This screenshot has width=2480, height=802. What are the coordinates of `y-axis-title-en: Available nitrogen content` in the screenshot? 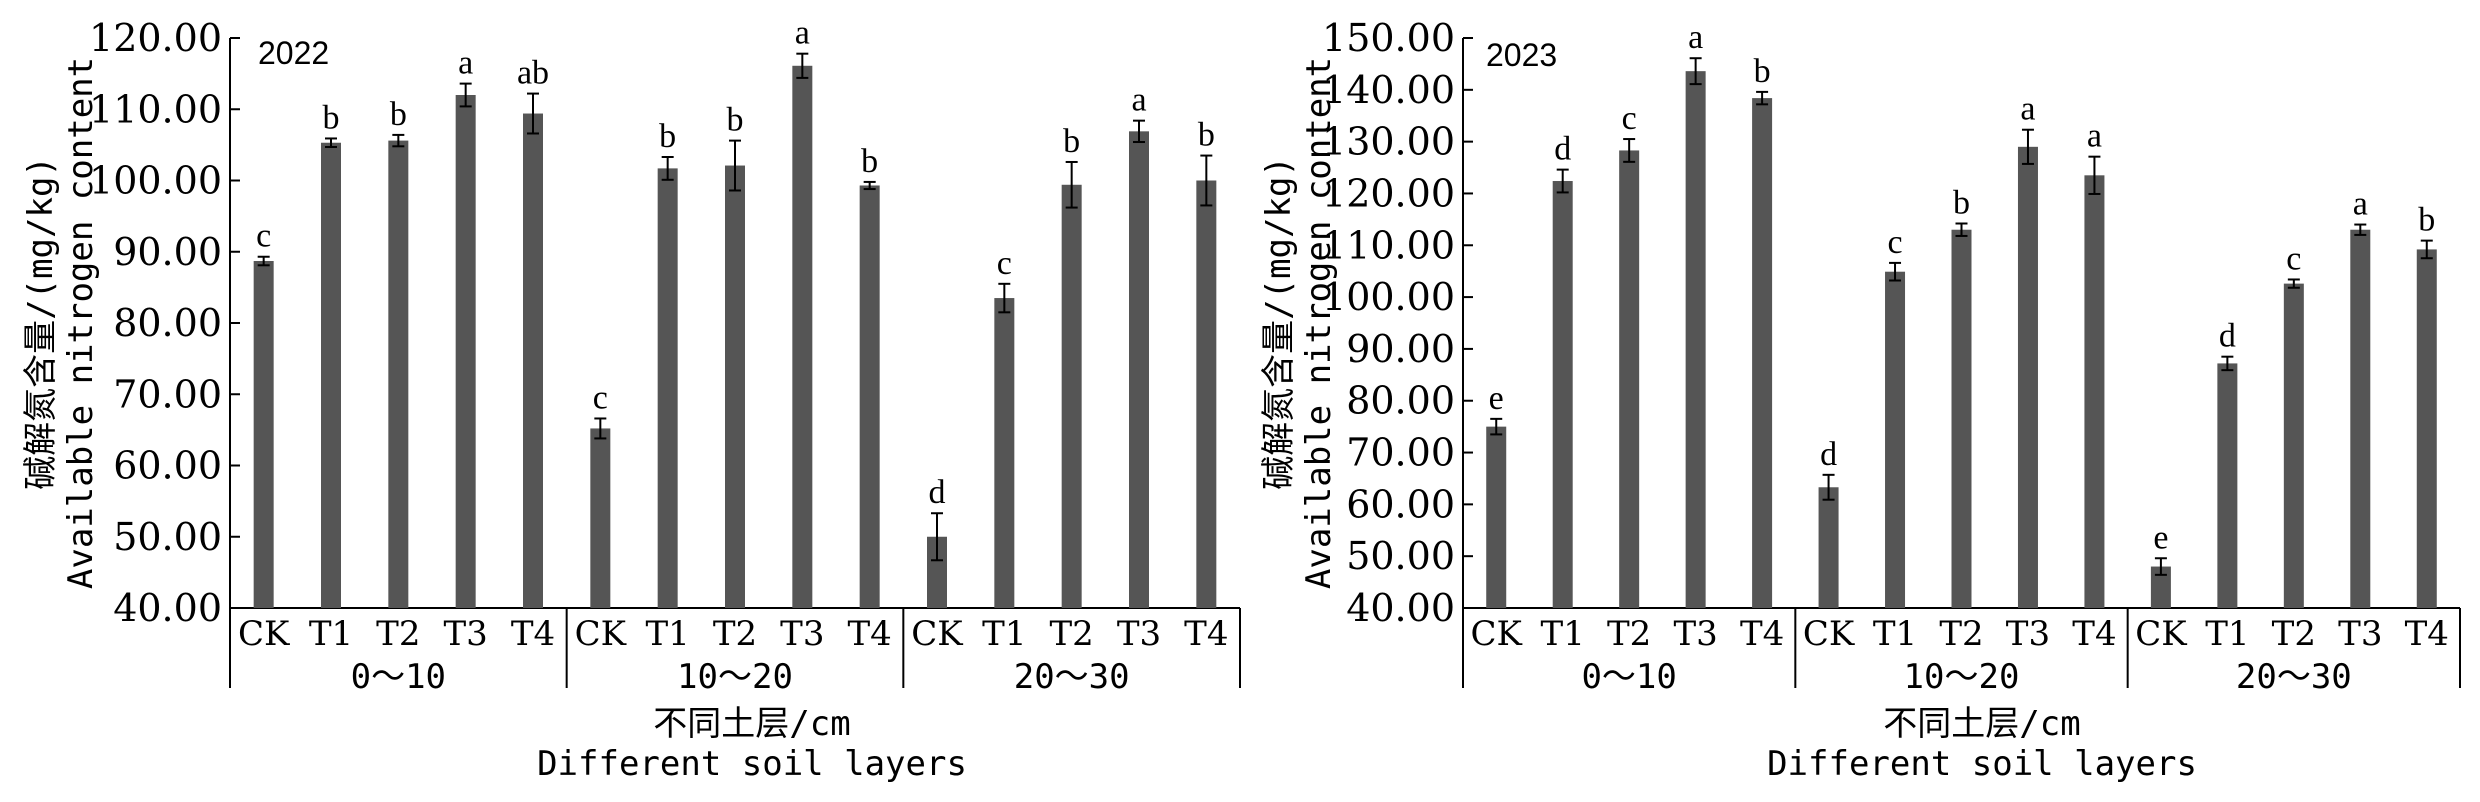 It's located at (81, 323).